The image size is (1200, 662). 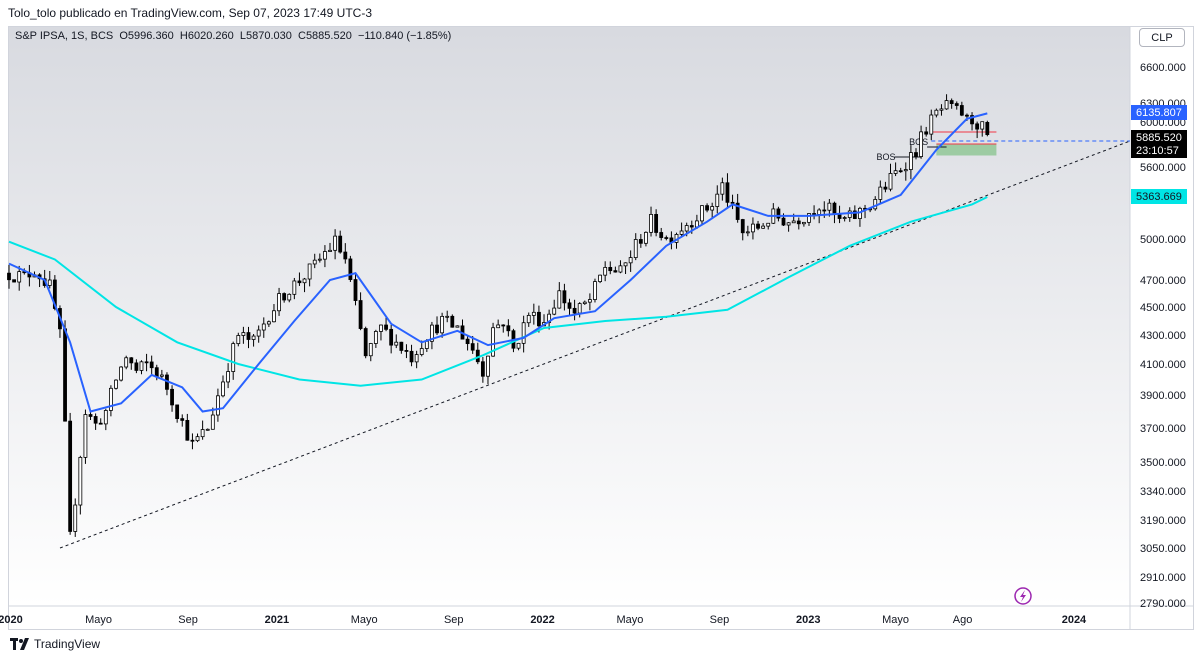 What do you see at coordinates (1163, 492) in the screenshot?
I see `y-tick-label: 3340.000` at bounding box center [1163, 492].